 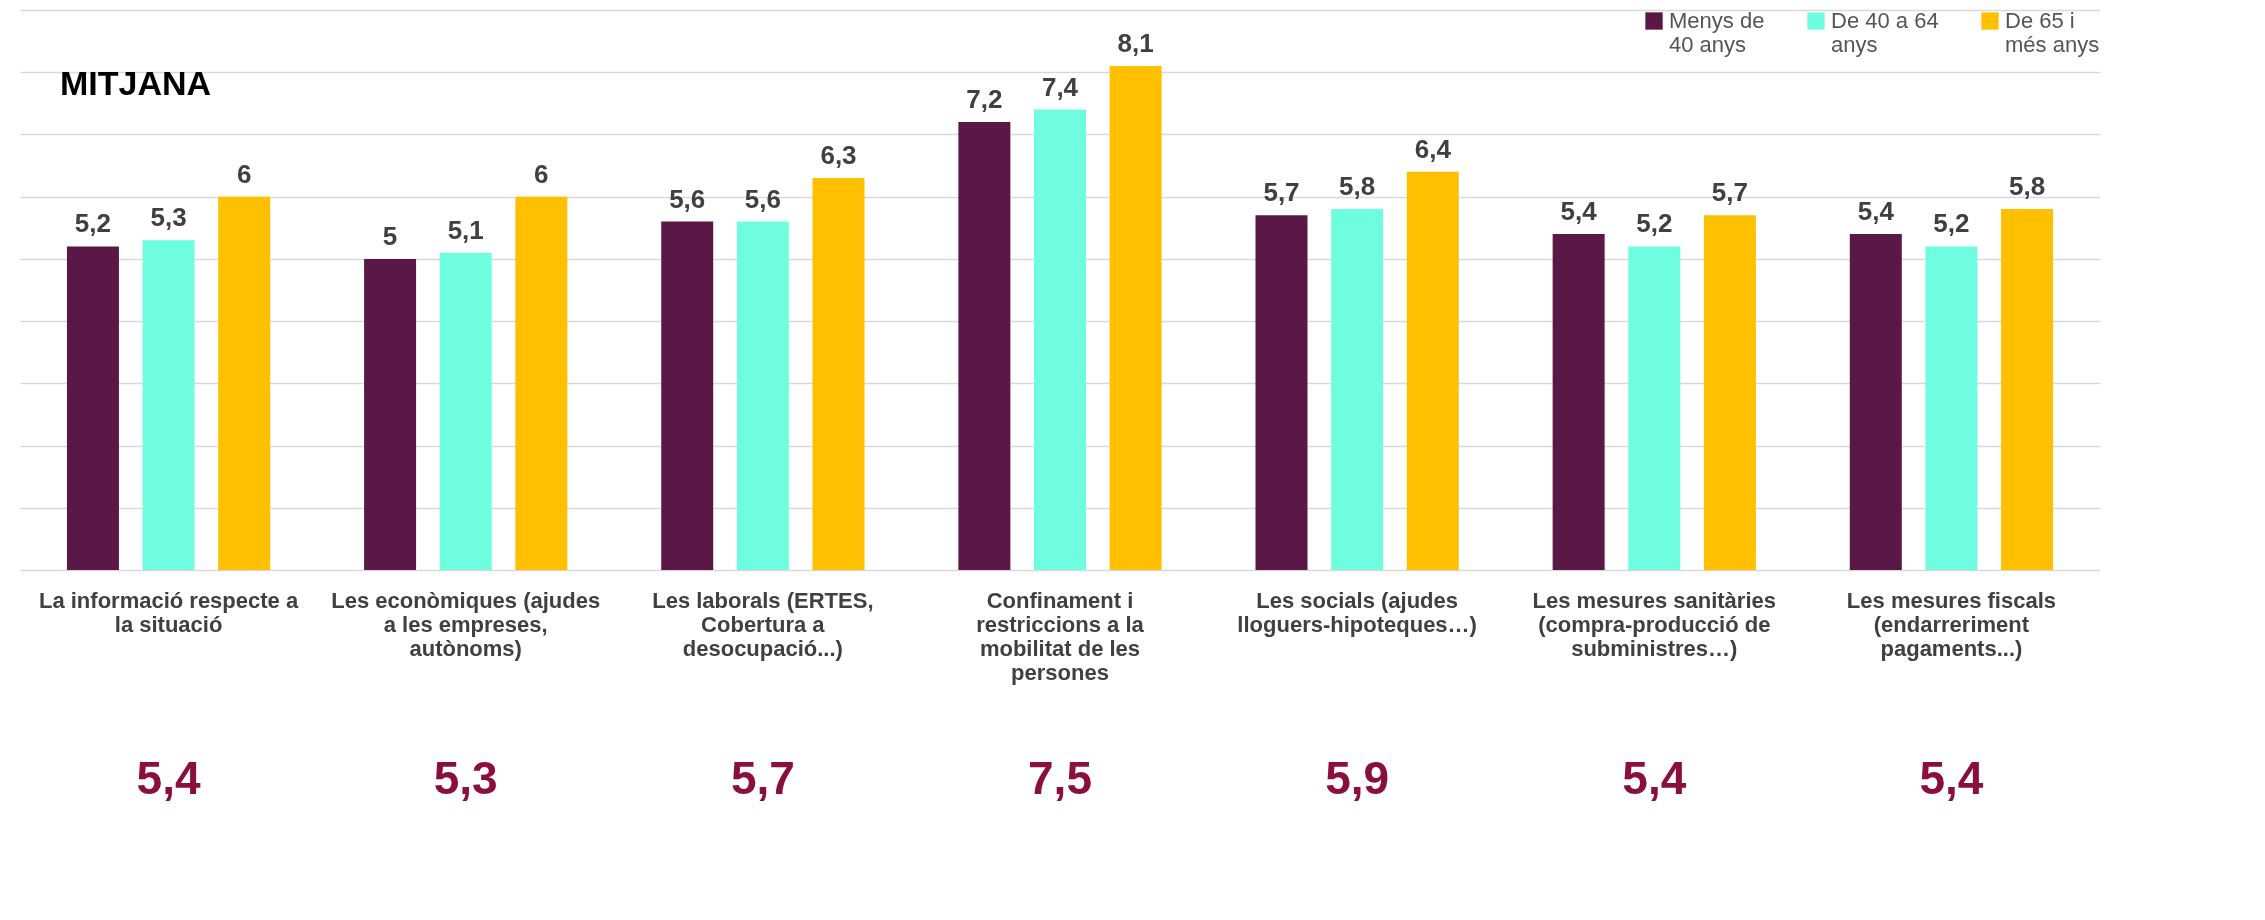 What do you see at coordinates (1654, 624) in the screenshot?
I see `x-tick-label: Les mesures sanitàries (compra-producció de subministres…)` at bounding box center [1654, 624].